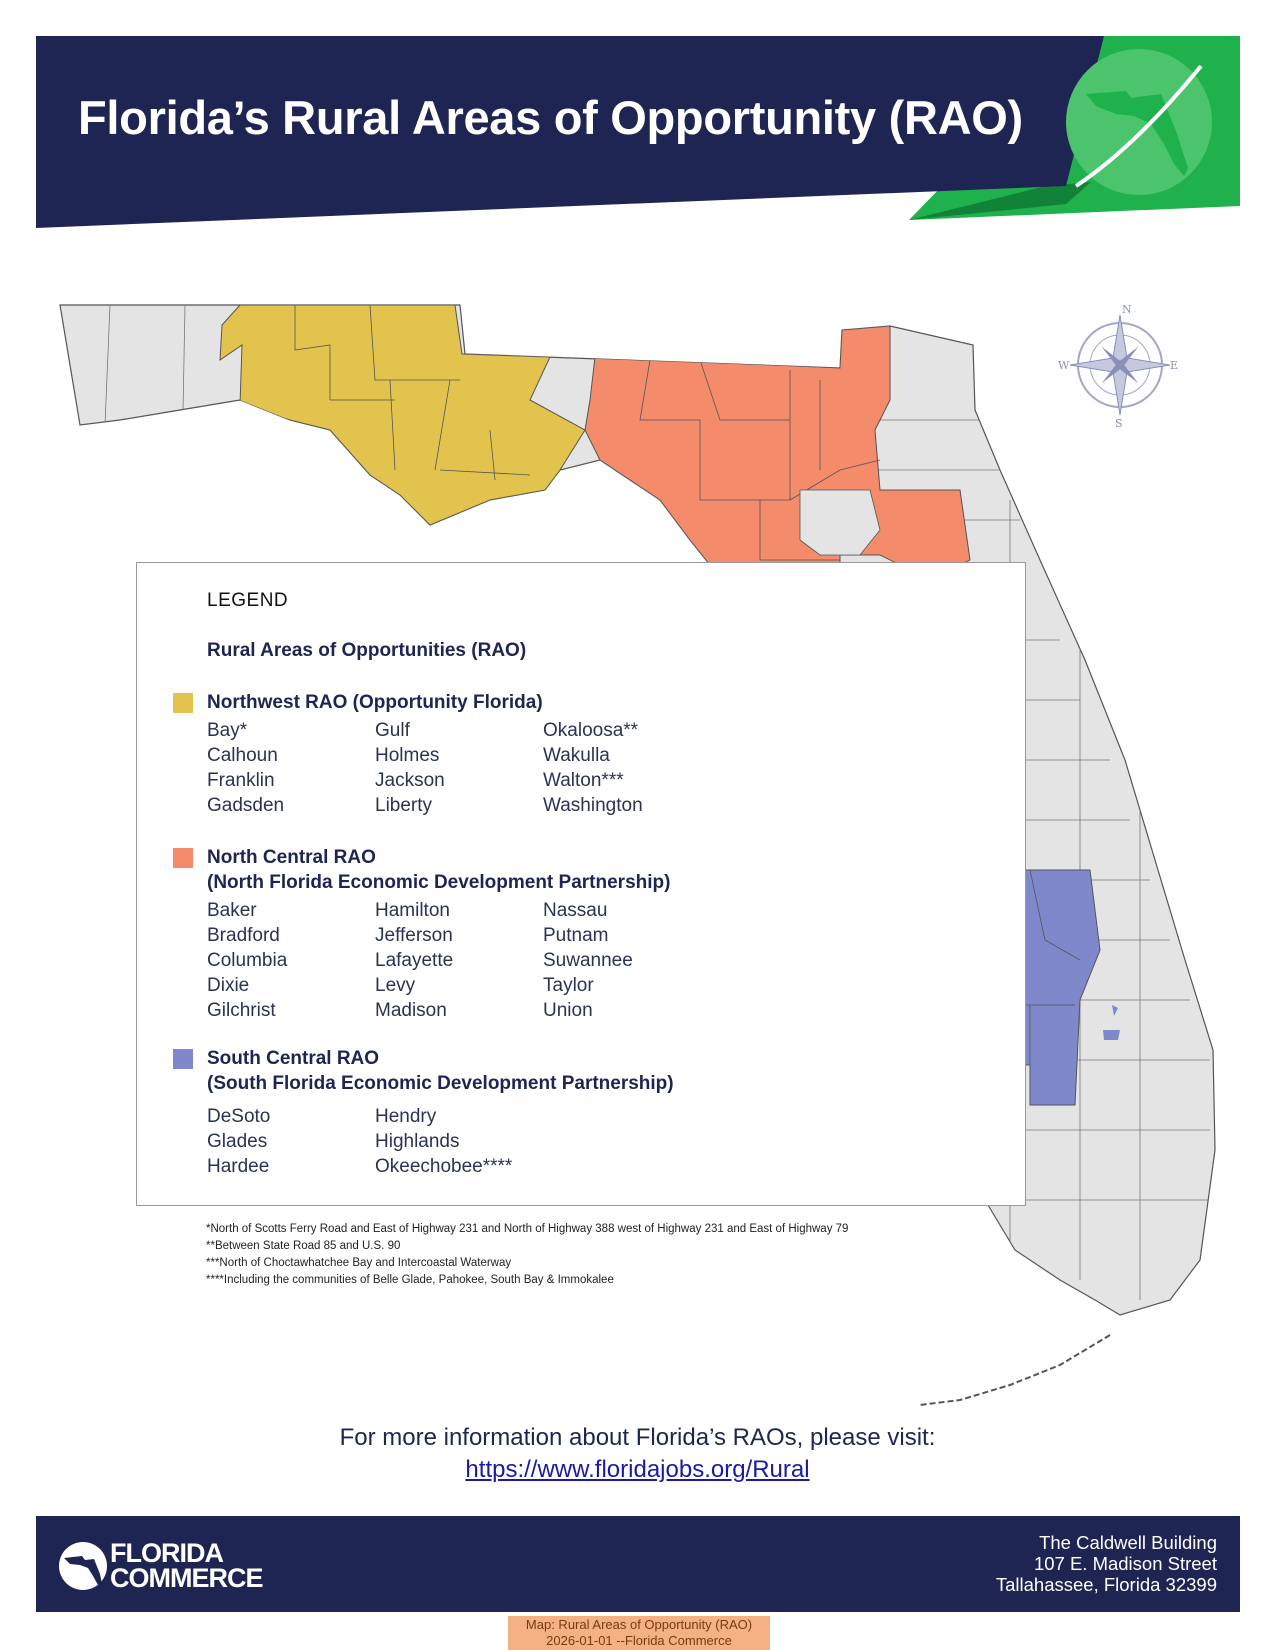 The image size is (1275, 1650). What do you see at coordinates (241, 780) in the screenshot?
I see `county-name: Franklin` at bounding box center [241, 780].